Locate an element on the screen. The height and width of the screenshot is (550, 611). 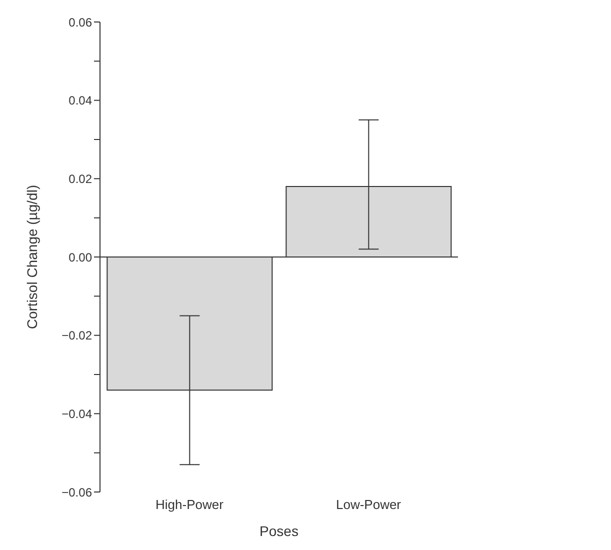
y-tick-label: −0.06 is located at coordinates (77, 492).